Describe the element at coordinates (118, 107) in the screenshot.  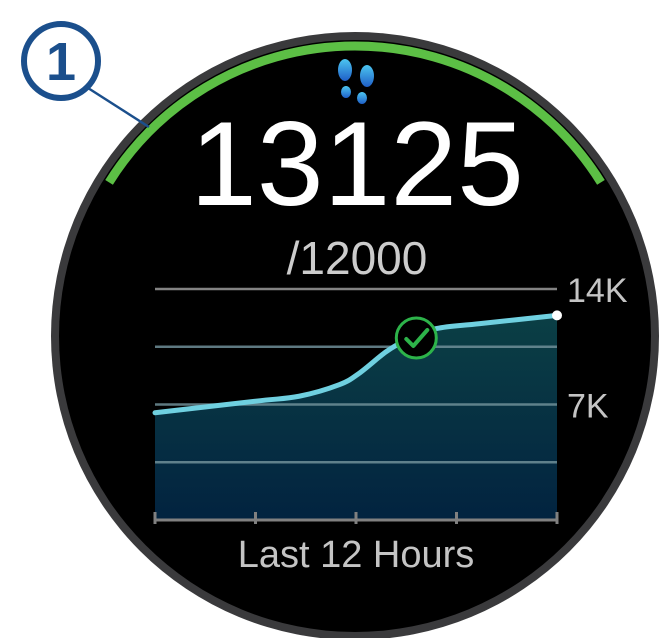
I see `callout-leader` at that location.